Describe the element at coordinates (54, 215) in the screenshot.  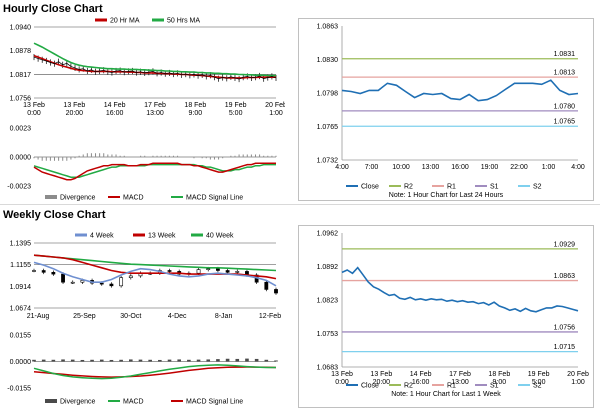
I see `weekly-section-title: Weekly Close Chart` at that location.